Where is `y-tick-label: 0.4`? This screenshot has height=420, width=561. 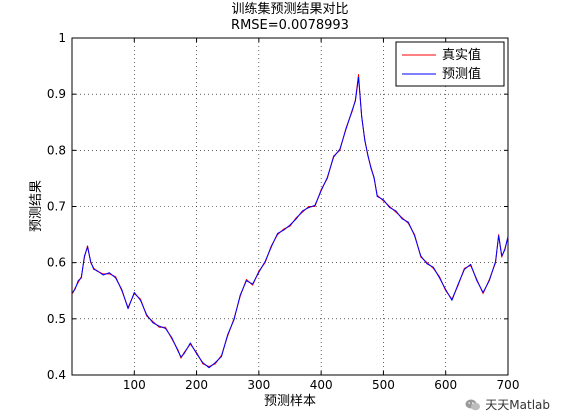
y-tick-label: 0.4 is located at coordinates (56, 375).